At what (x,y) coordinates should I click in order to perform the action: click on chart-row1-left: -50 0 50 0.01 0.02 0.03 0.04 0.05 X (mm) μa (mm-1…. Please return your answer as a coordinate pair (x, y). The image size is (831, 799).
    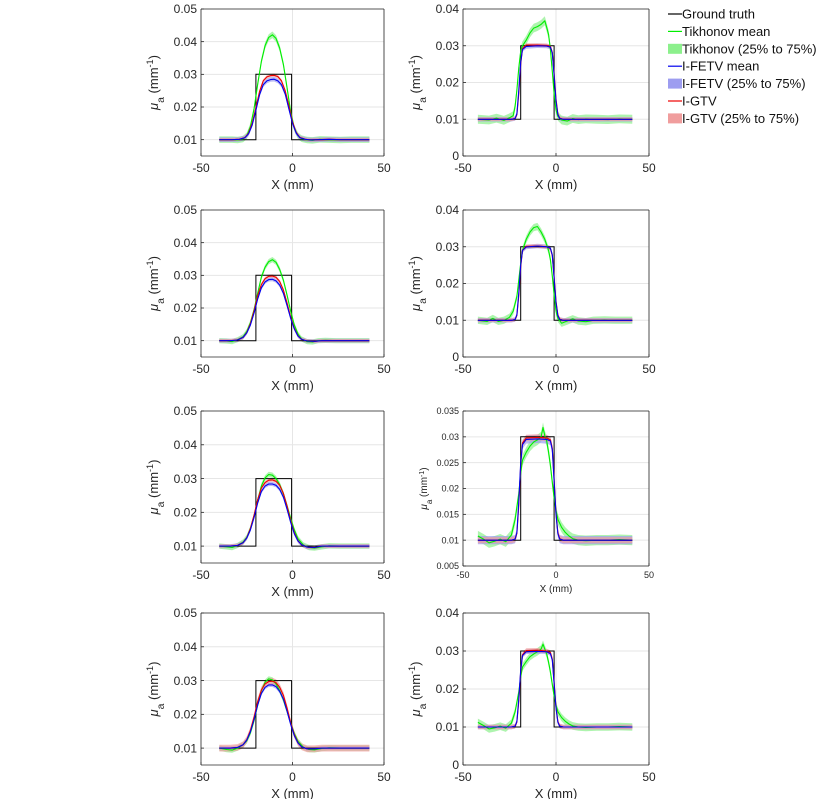
    Looking at the image, I should click on (268, 97).